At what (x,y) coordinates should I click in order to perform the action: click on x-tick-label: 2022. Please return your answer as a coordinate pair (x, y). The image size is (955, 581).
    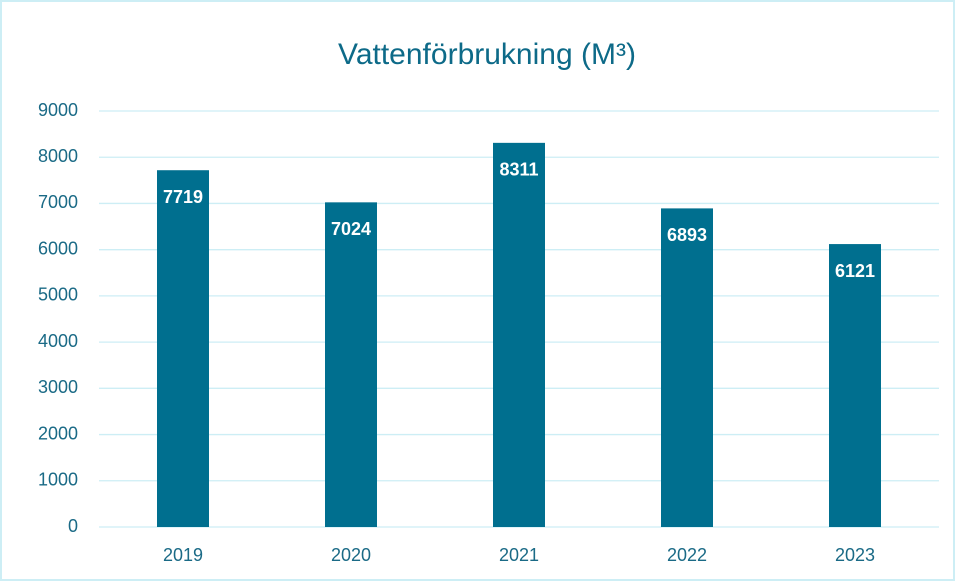
    Looking at the image, I should click on (687, 555).